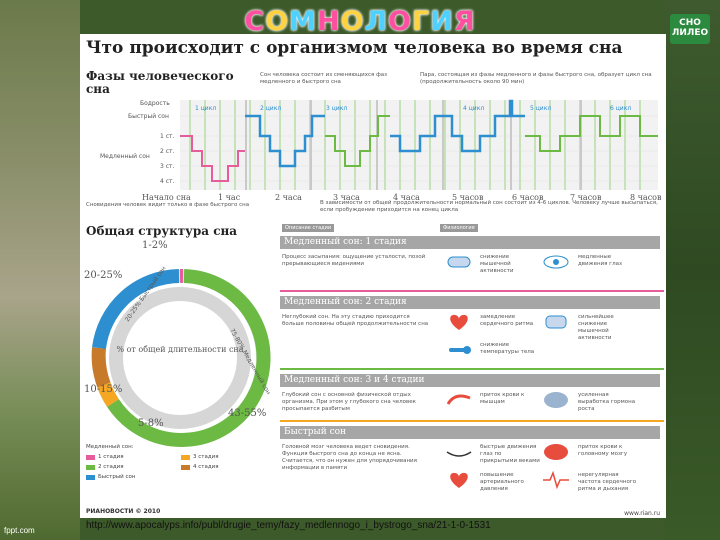 The image size is (720, 540). What do you see at coordinates (360, 21) in the screenshot?
I see `slide-title: СОМНОЛОГИЯ` at bounding box center [360, 21].